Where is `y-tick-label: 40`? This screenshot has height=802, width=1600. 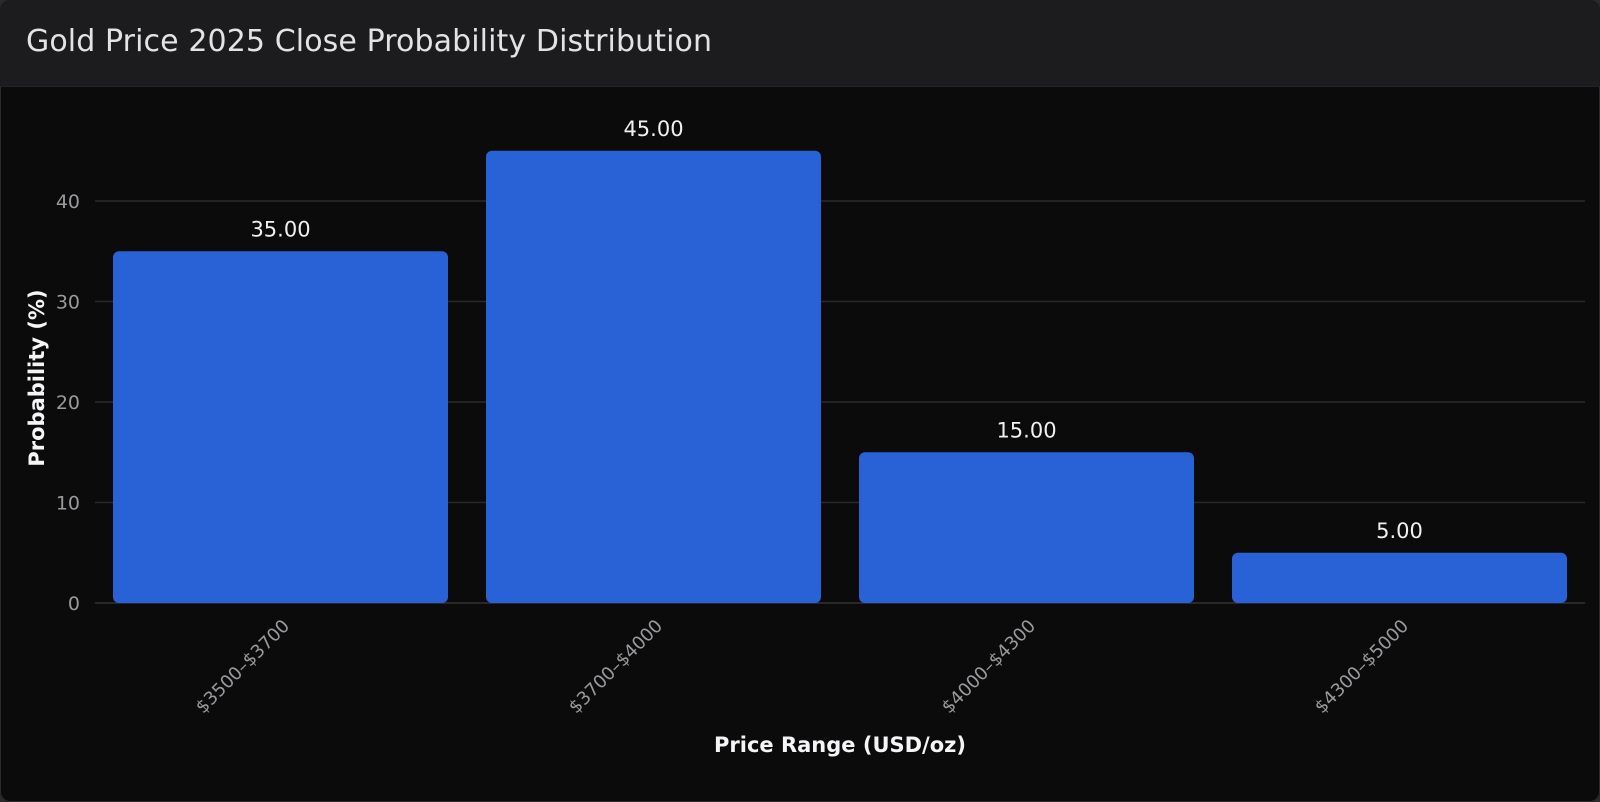 y-tick-label: 40 is located at coordinates (68, 202).